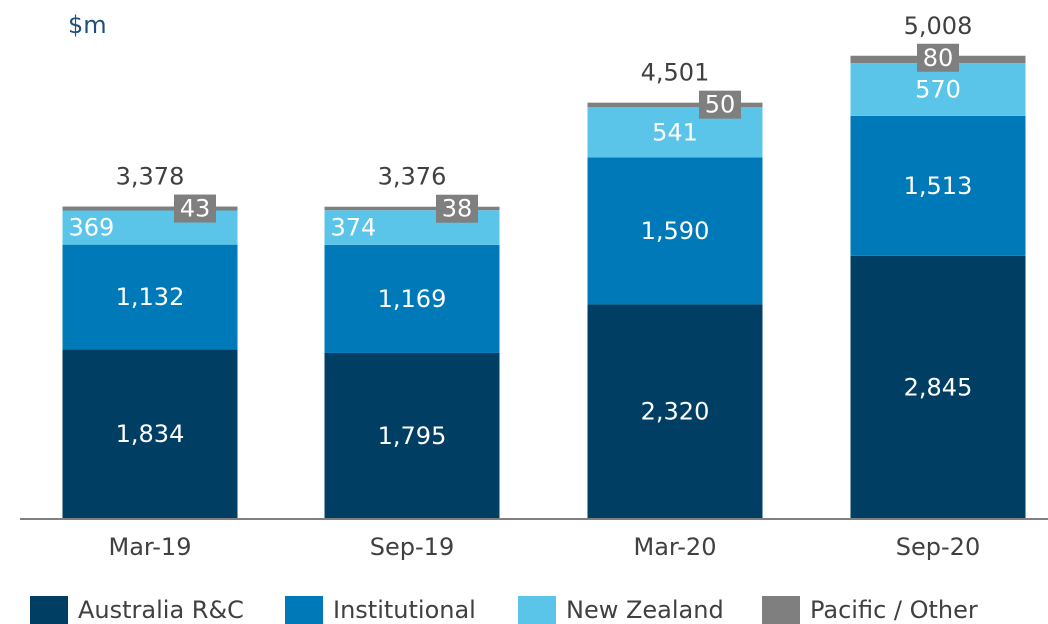 The image size is (1048, 624). What do you see at coordinates (938, 26) in the screenshot?
I see `total-label: 5,008` at bounding box center [938, 26].